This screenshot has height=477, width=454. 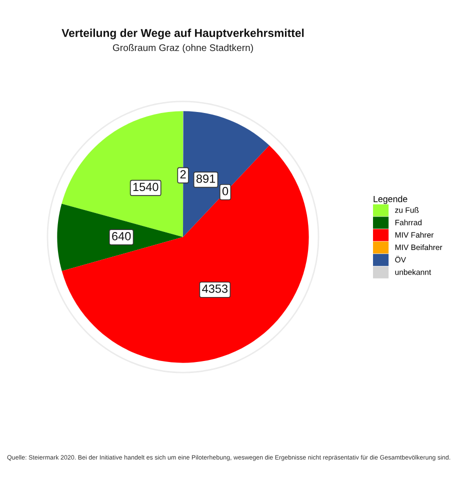 I want to click on chart-subtitle: Großraum Graz (ohne Stadtkern), so click(x=182, y=48).